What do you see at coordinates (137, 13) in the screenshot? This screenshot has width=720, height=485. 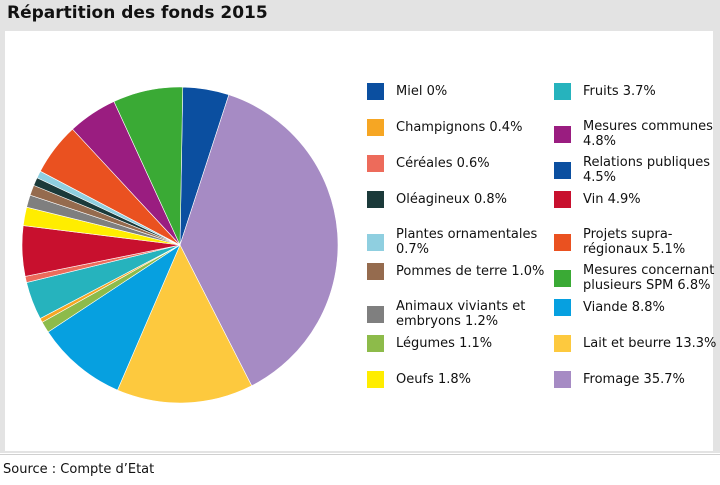 I see `chart-title: Répartition des fonds 2015` at bounding box center [137, 13].